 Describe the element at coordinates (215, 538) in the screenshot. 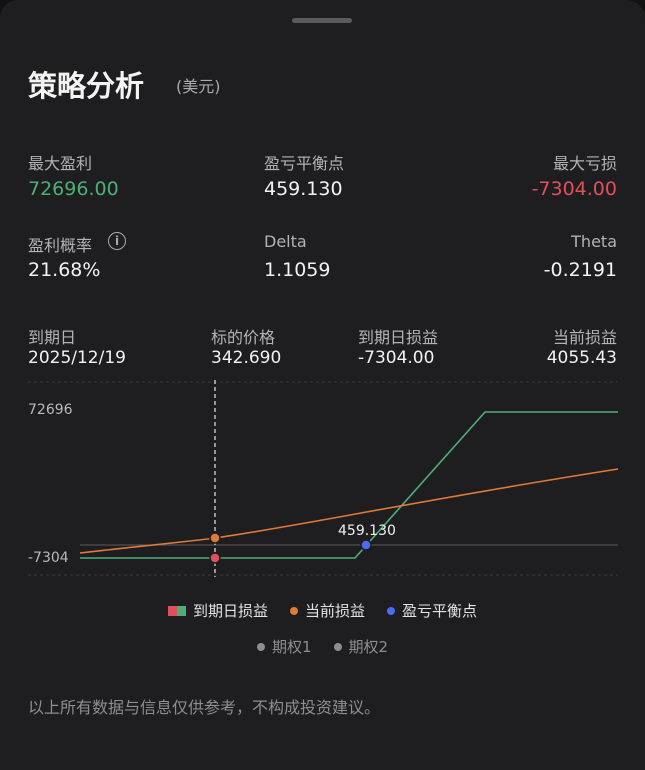

I see `current-pnl-marker` at that location.